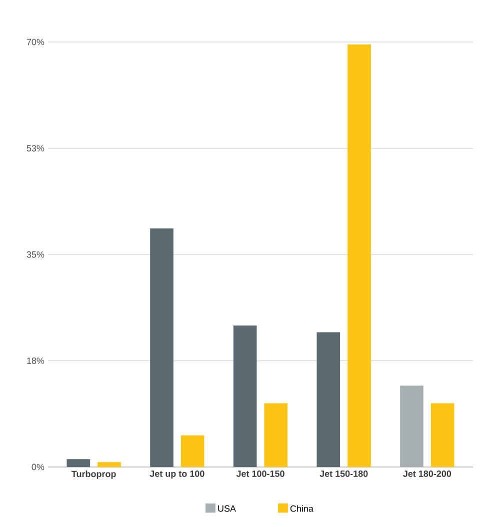 The height and width of the screenshot is (527, 502). I want to click on x-tick-label: Jet 180-200, so click(427, 473).